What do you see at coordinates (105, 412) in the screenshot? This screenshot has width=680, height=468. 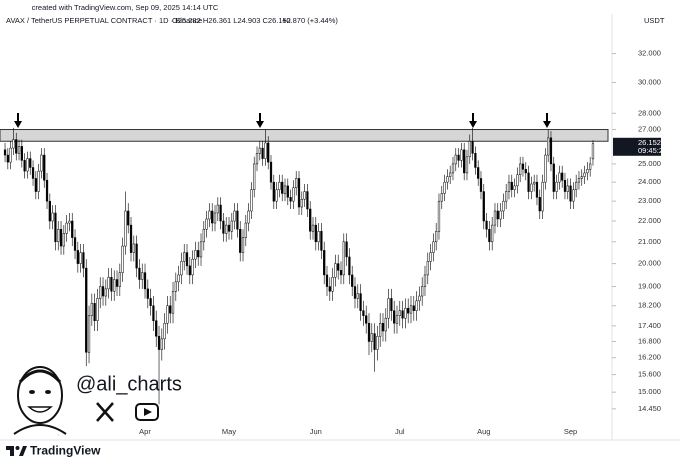 I see `x-icon` at bounding box center [105, 412].